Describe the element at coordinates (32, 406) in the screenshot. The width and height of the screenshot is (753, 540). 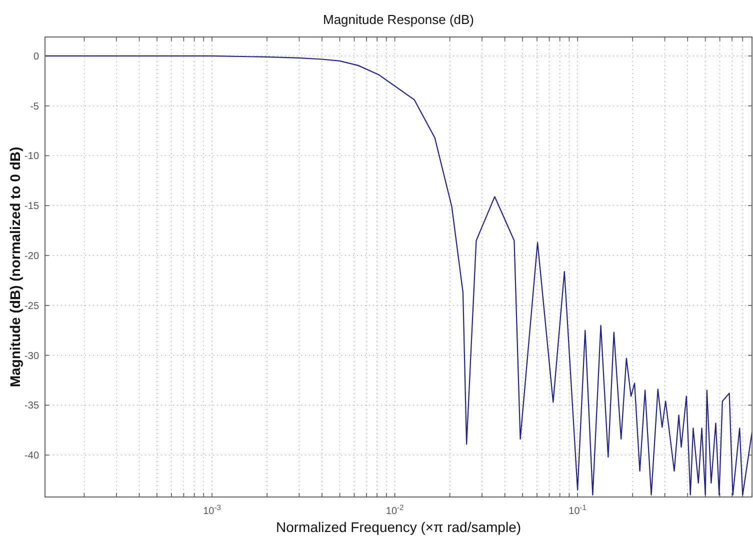
I see `y-tick-label: -35` at that location.